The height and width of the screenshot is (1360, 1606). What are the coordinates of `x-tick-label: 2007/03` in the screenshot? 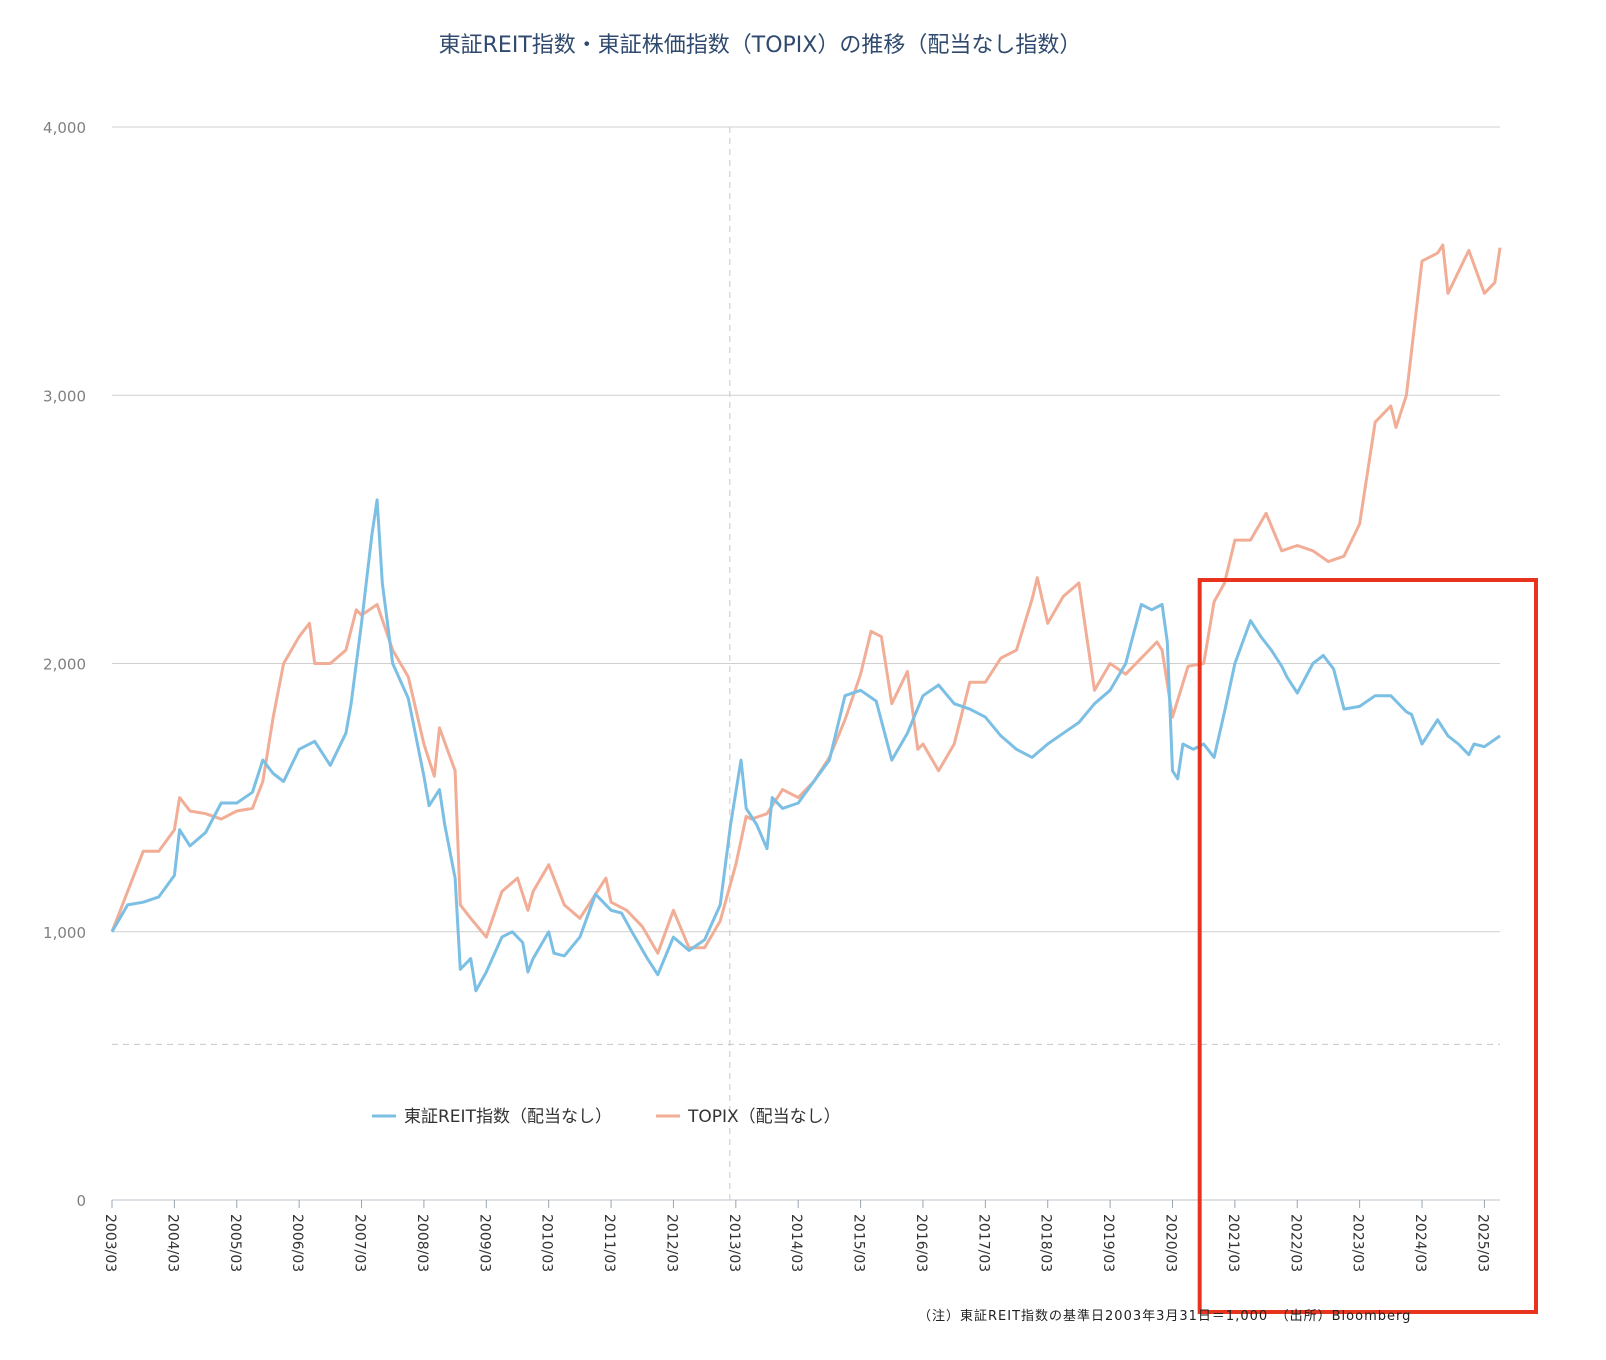 It's located at (360, 1243).